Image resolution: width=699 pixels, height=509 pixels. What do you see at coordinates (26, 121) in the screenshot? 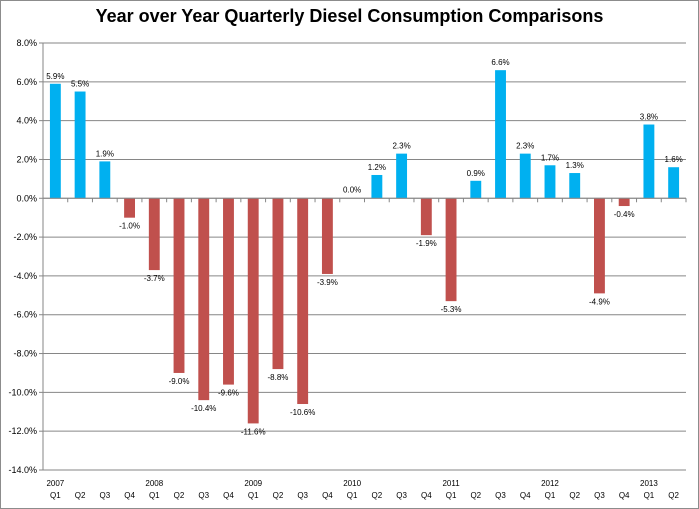
I see `y-tick-label: 4.0%` at bounding box center [26, 121].